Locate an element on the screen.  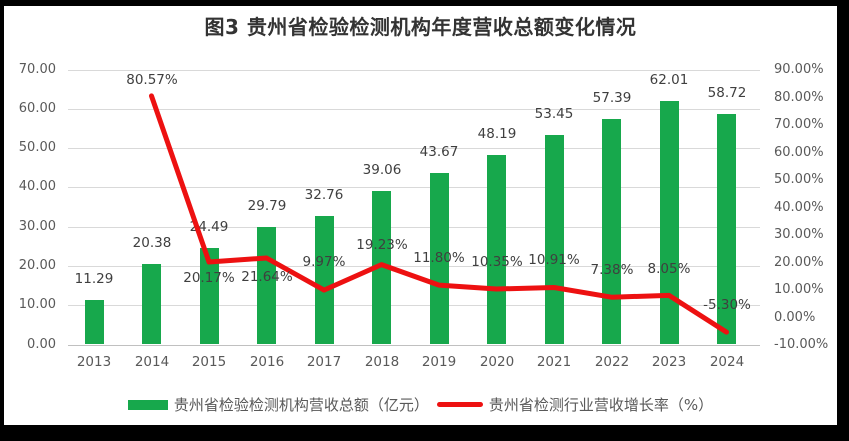
legend-growth-label: 贵州省检测行业营收增长率（%） is located at coordinates (601, 405).